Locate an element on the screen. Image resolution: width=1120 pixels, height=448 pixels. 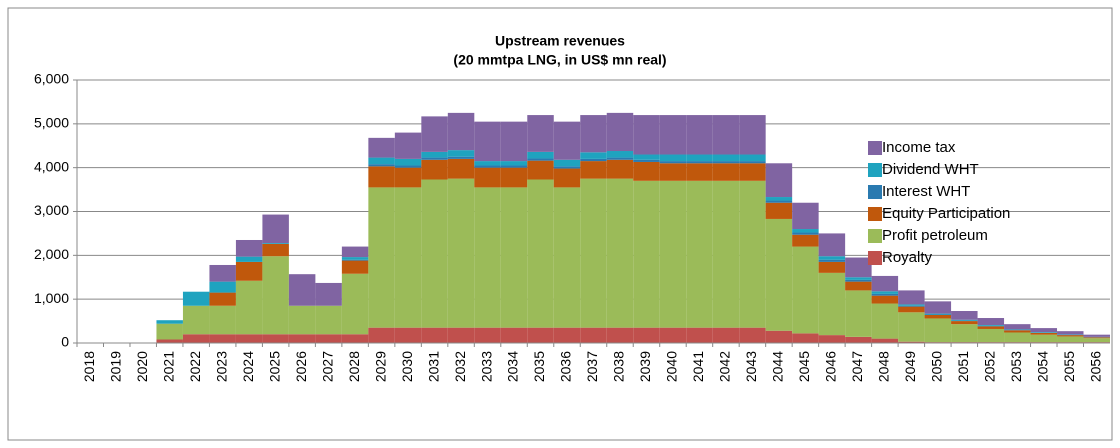
y-tick-label: 5,000 is located at coordinates (51, 123).